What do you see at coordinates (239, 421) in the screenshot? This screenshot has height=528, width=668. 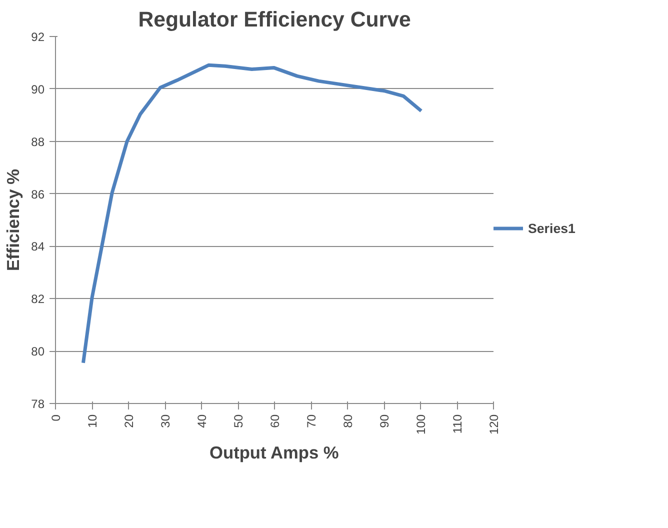 I see `x-tick-label: 50` at bounding box center [239, 421].